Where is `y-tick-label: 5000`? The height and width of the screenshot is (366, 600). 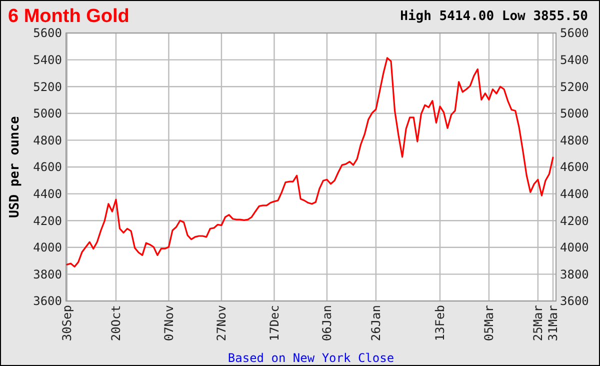
y-tick-label: 5000 is located at coordinates (47, 113).